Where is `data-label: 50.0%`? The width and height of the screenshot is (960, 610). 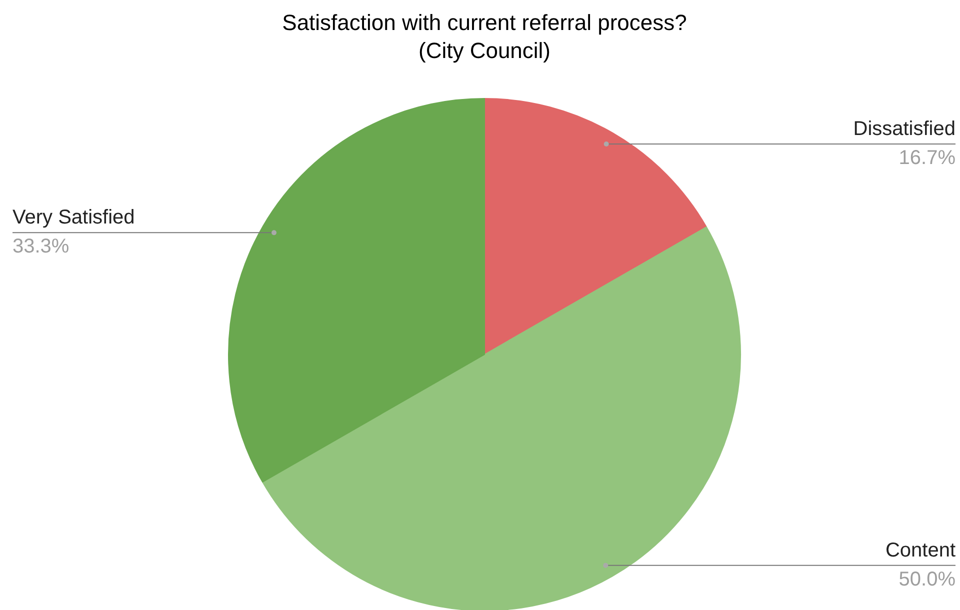
data-label: 50.0% is located at coordinates (927, 579).